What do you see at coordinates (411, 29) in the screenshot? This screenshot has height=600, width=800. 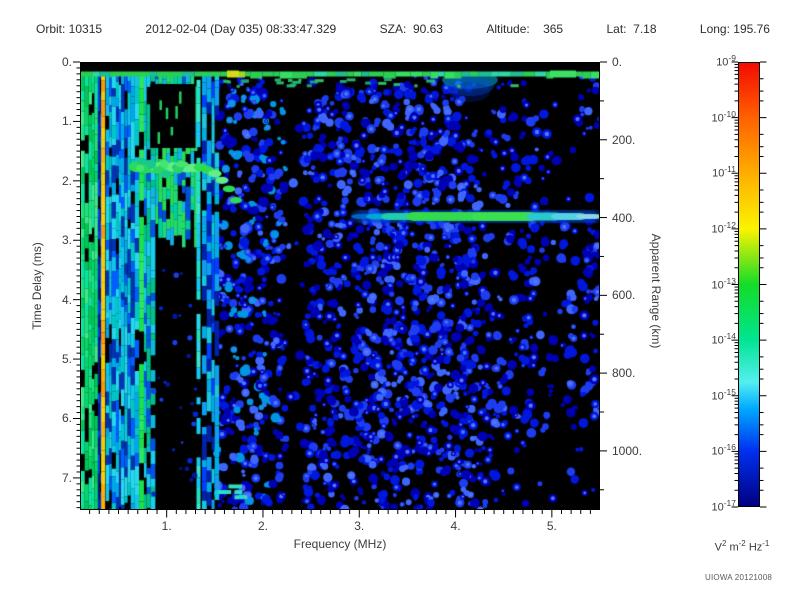 I see `sza-field: SZA: 90.63` at bounding box center [411, 29].